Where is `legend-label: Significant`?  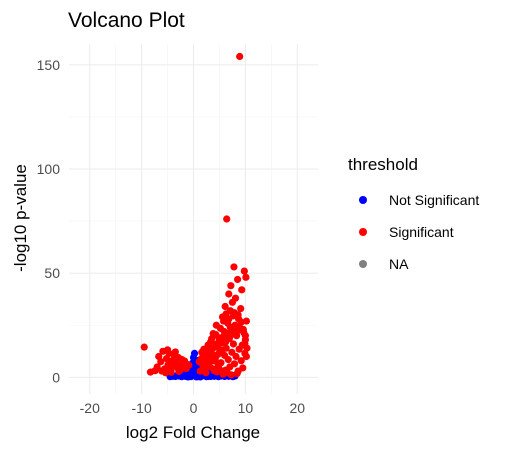
legend-label: Significant is located at coordinates (421, 232).